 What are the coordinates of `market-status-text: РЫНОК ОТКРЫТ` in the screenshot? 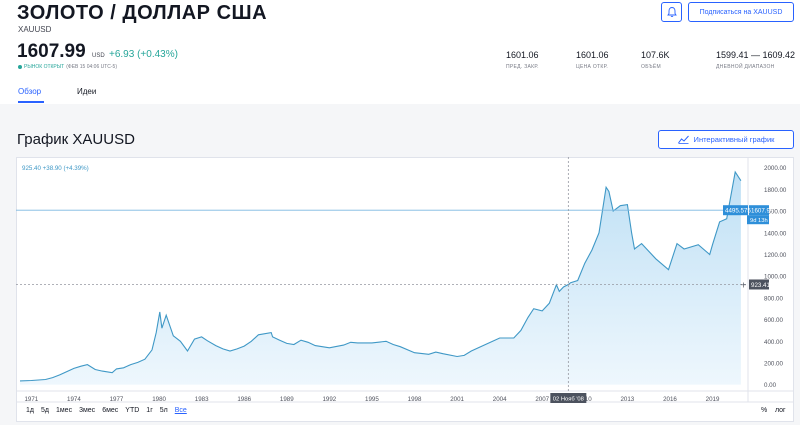 It's located at (44, 67).